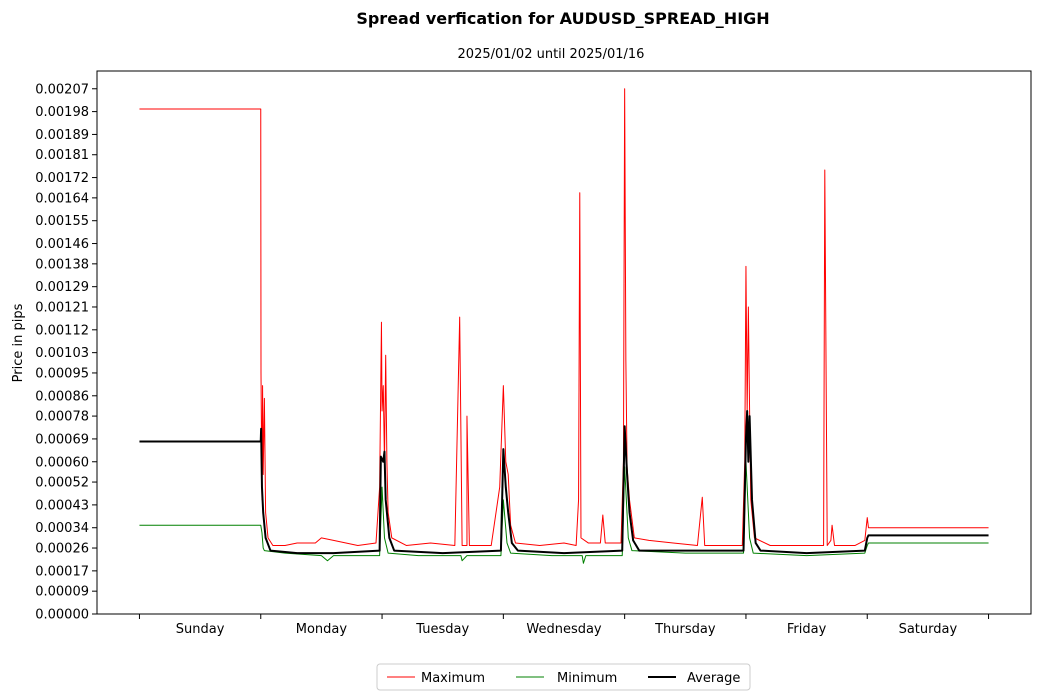 The image size is (1039, 700). Describe the element at coordinates (62, 307) in the screenshot. I see `y-tick-label: 0.00121` at that location.